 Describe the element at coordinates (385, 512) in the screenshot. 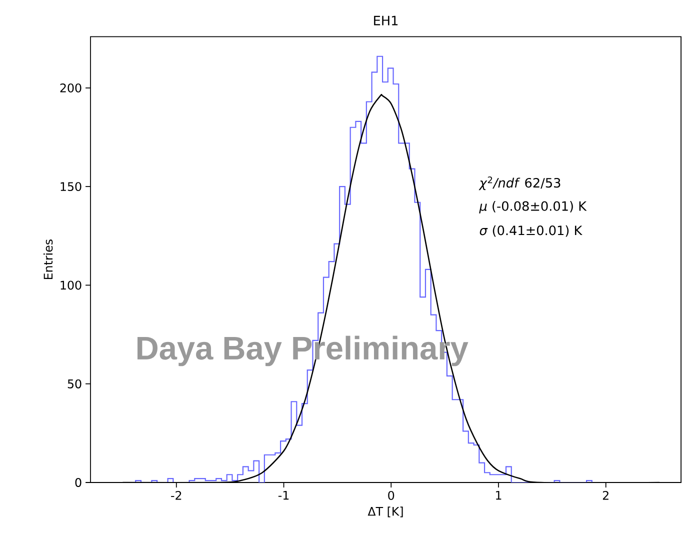

I see `x-axis-title: ΔT [K]` at that location.